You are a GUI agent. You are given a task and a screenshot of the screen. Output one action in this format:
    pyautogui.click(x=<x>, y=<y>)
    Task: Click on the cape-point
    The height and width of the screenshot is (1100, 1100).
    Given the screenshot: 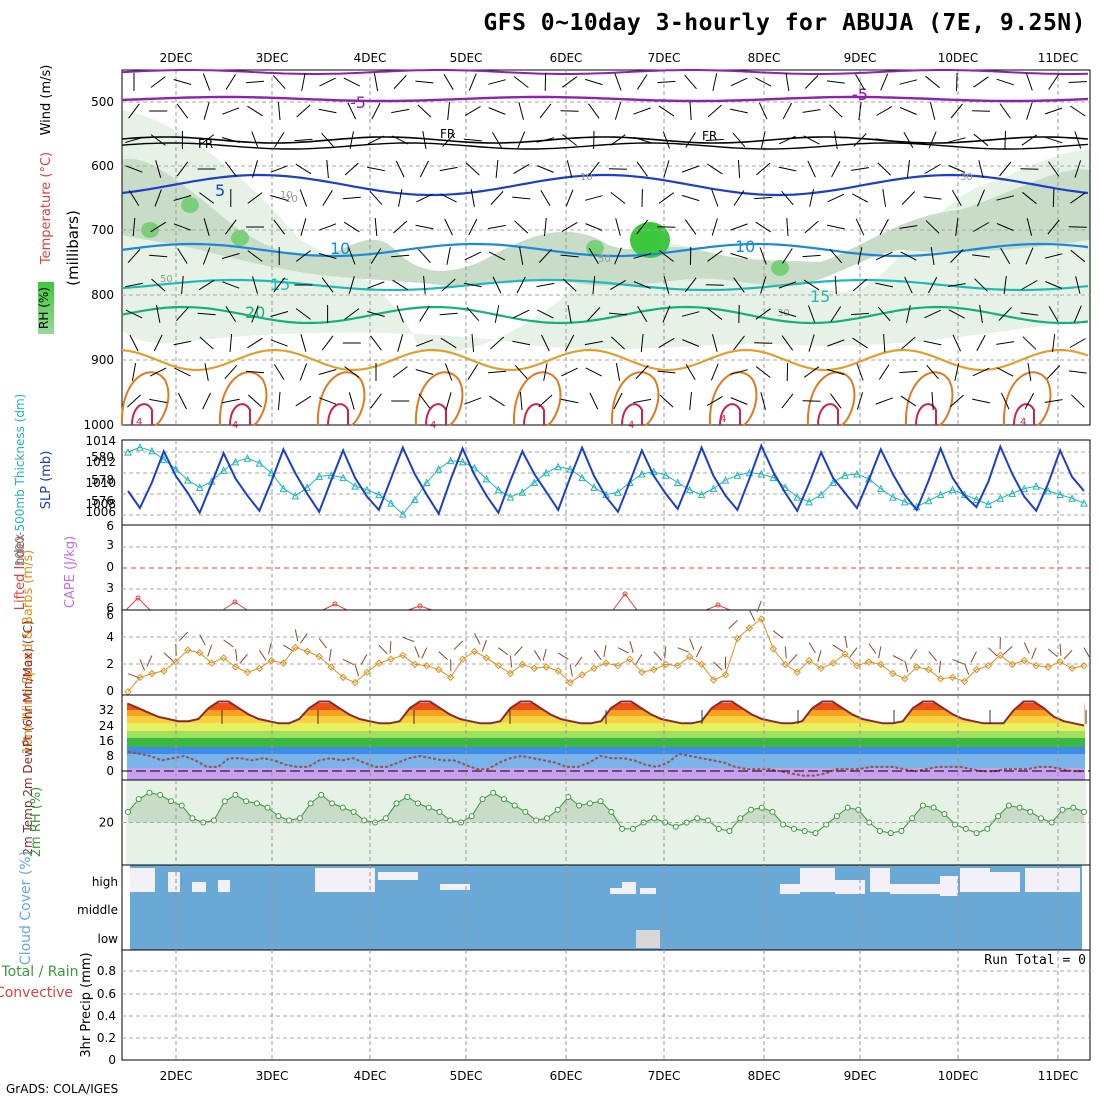 What is the action you would take?
    pyautogui.click(x=718, y=605)
    